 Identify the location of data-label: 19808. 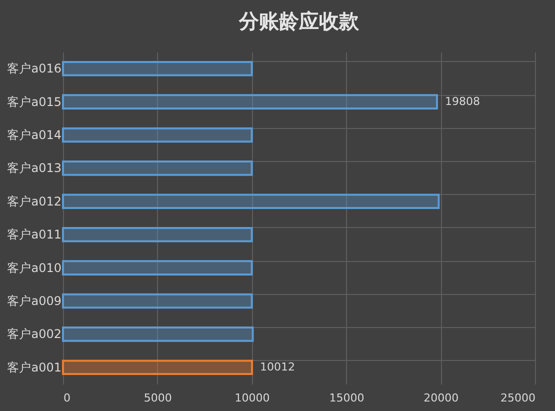
(462, 101).